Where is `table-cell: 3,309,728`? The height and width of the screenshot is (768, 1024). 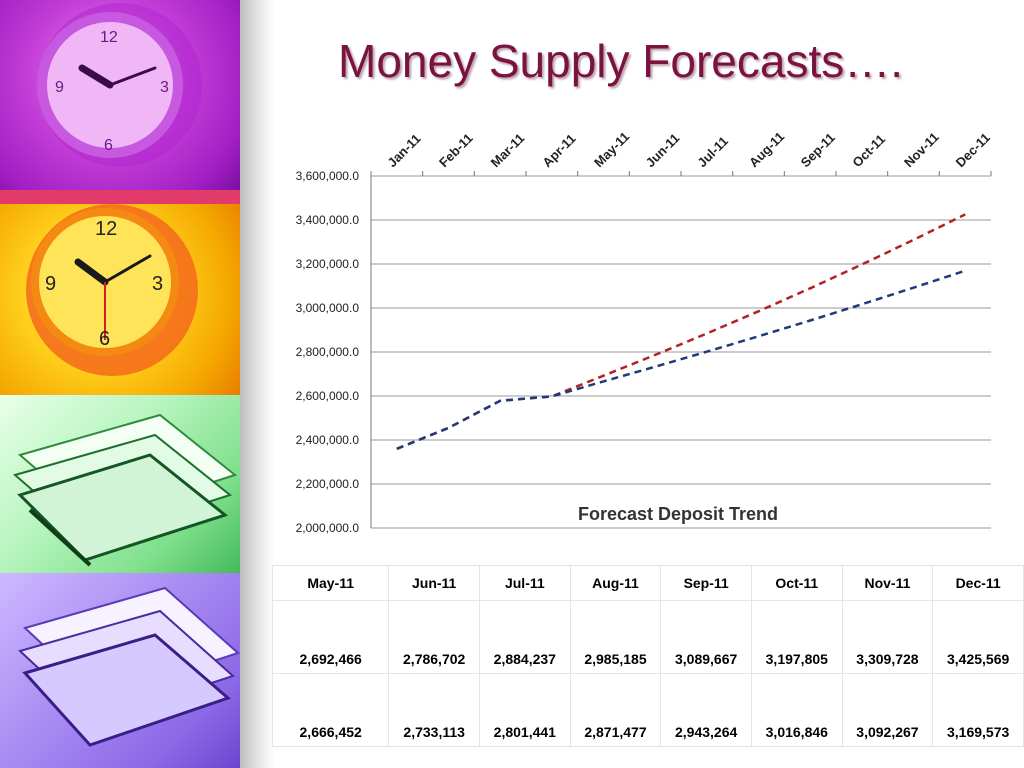 table-cell: 3,309,728 is located at coordinates (887, 637).